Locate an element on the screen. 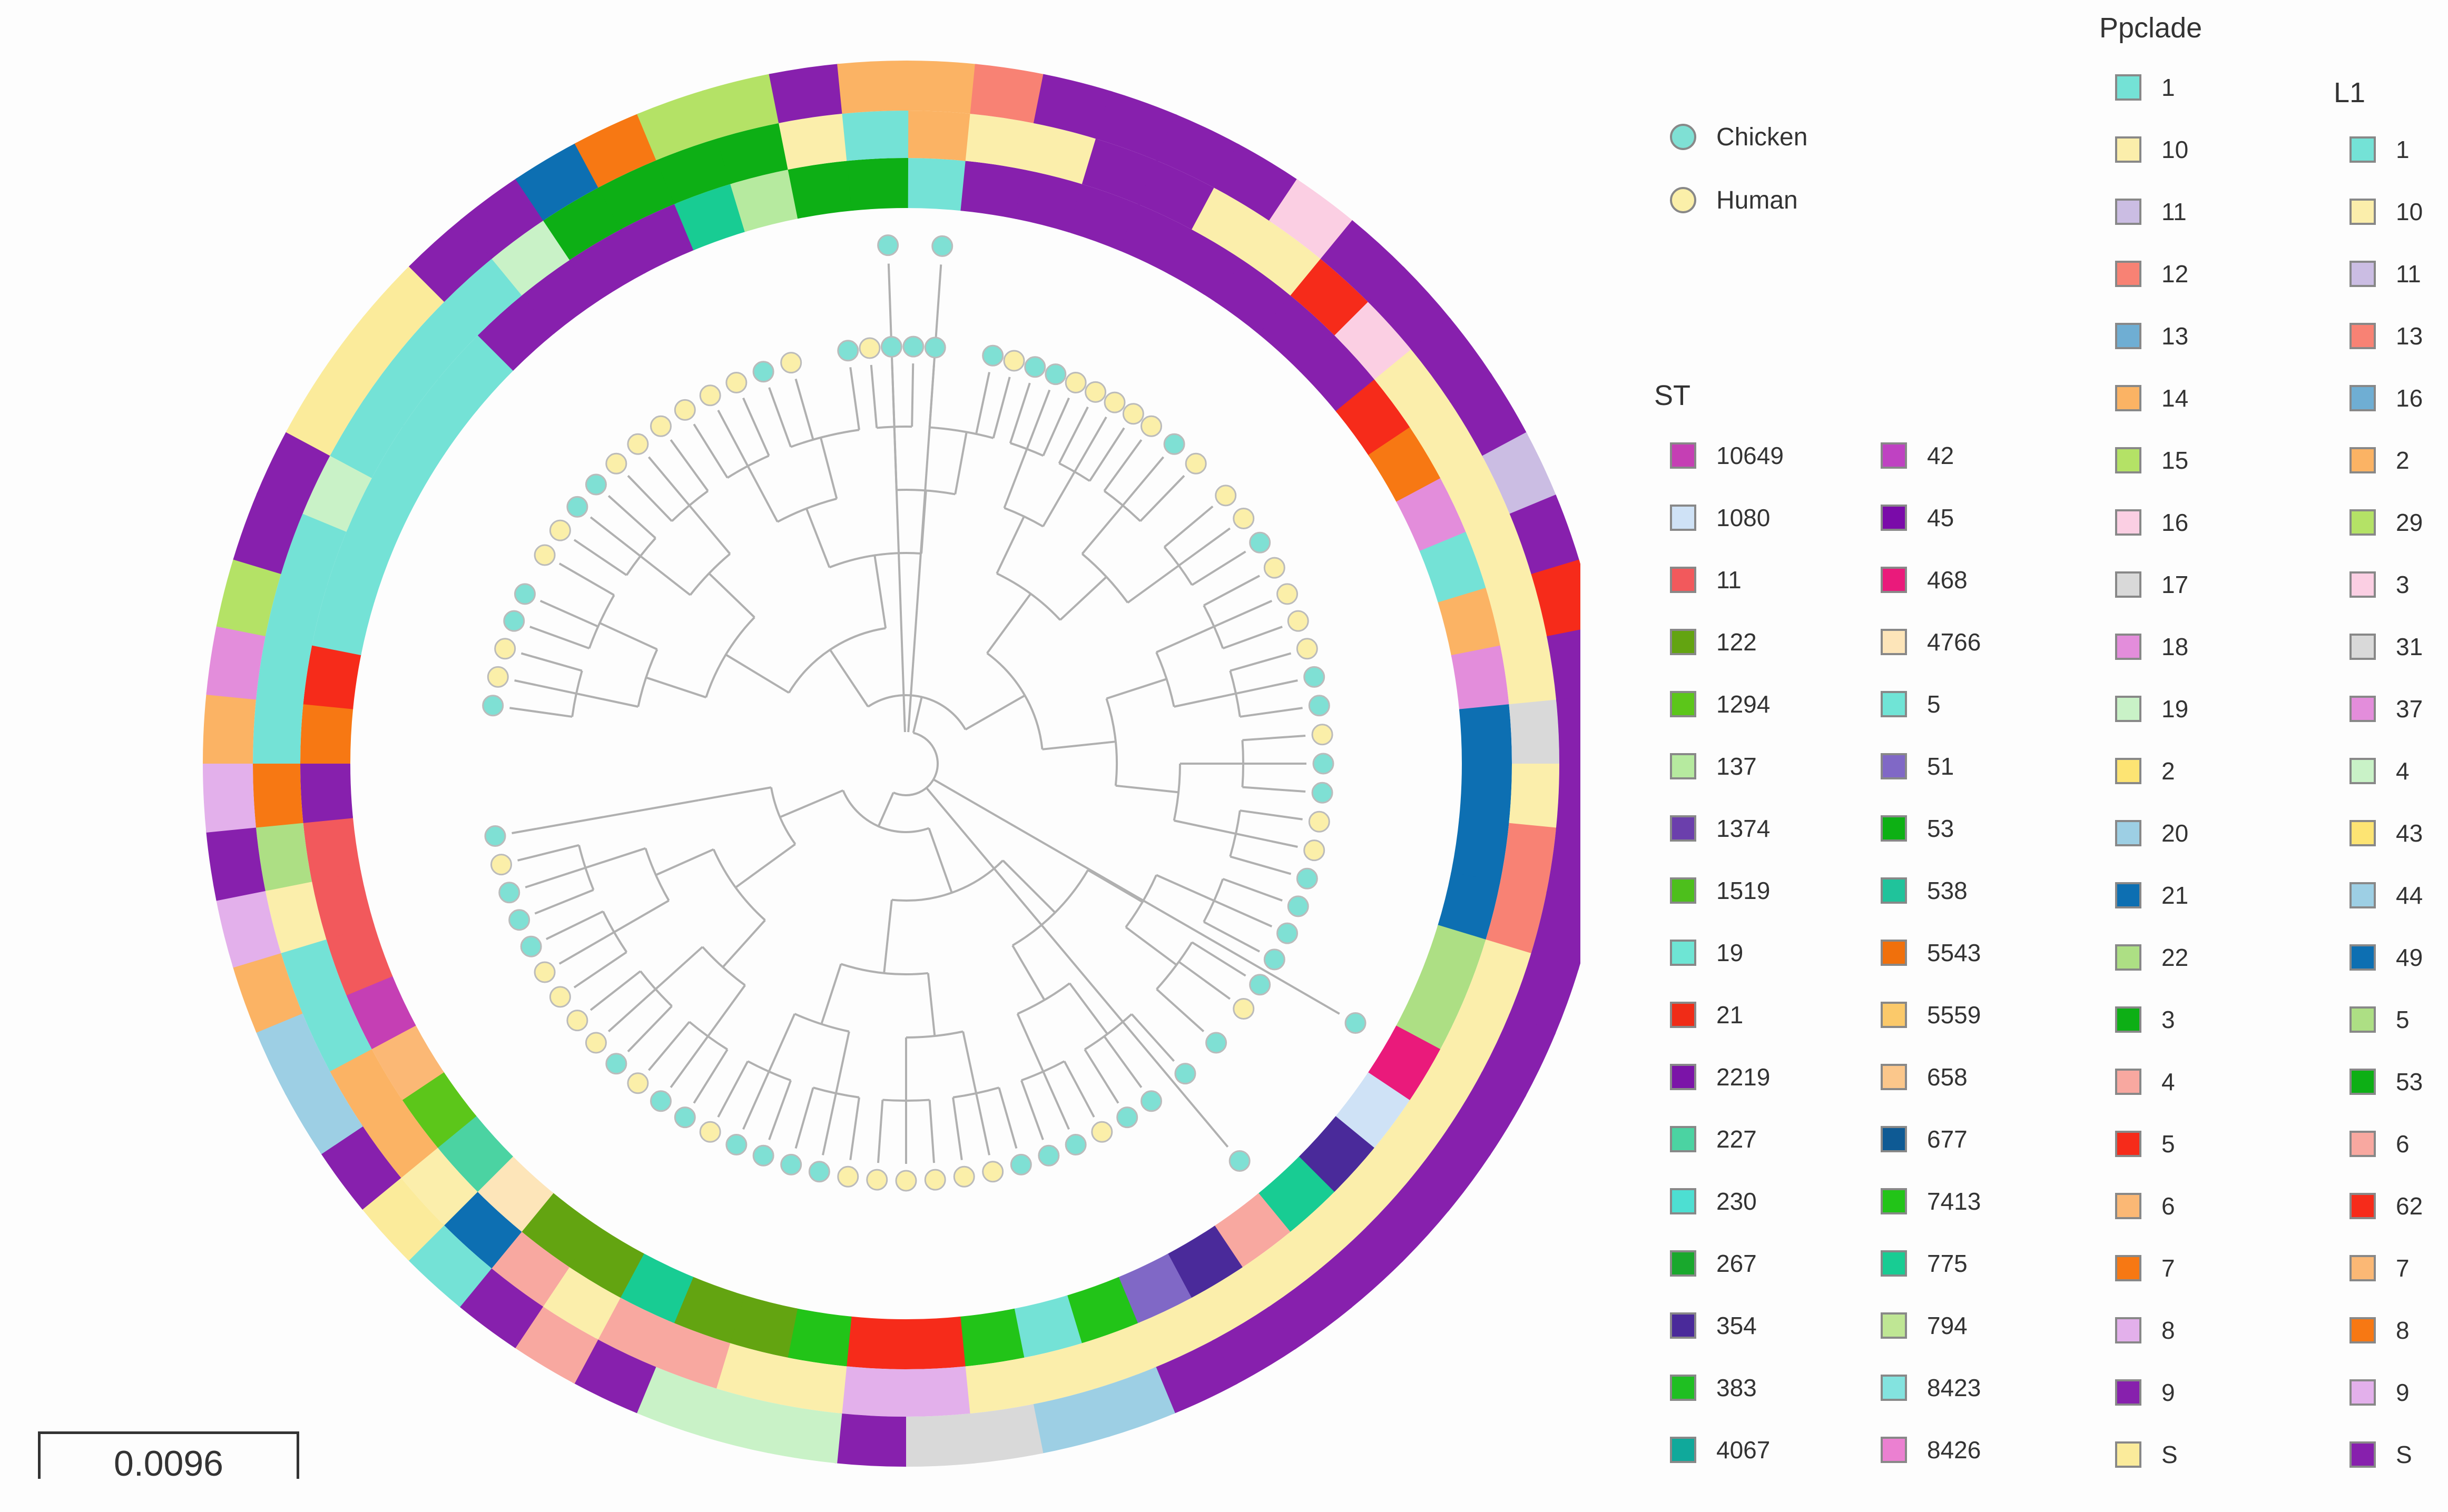  legend-label: 21 is located at coordinates (1730, 1015).